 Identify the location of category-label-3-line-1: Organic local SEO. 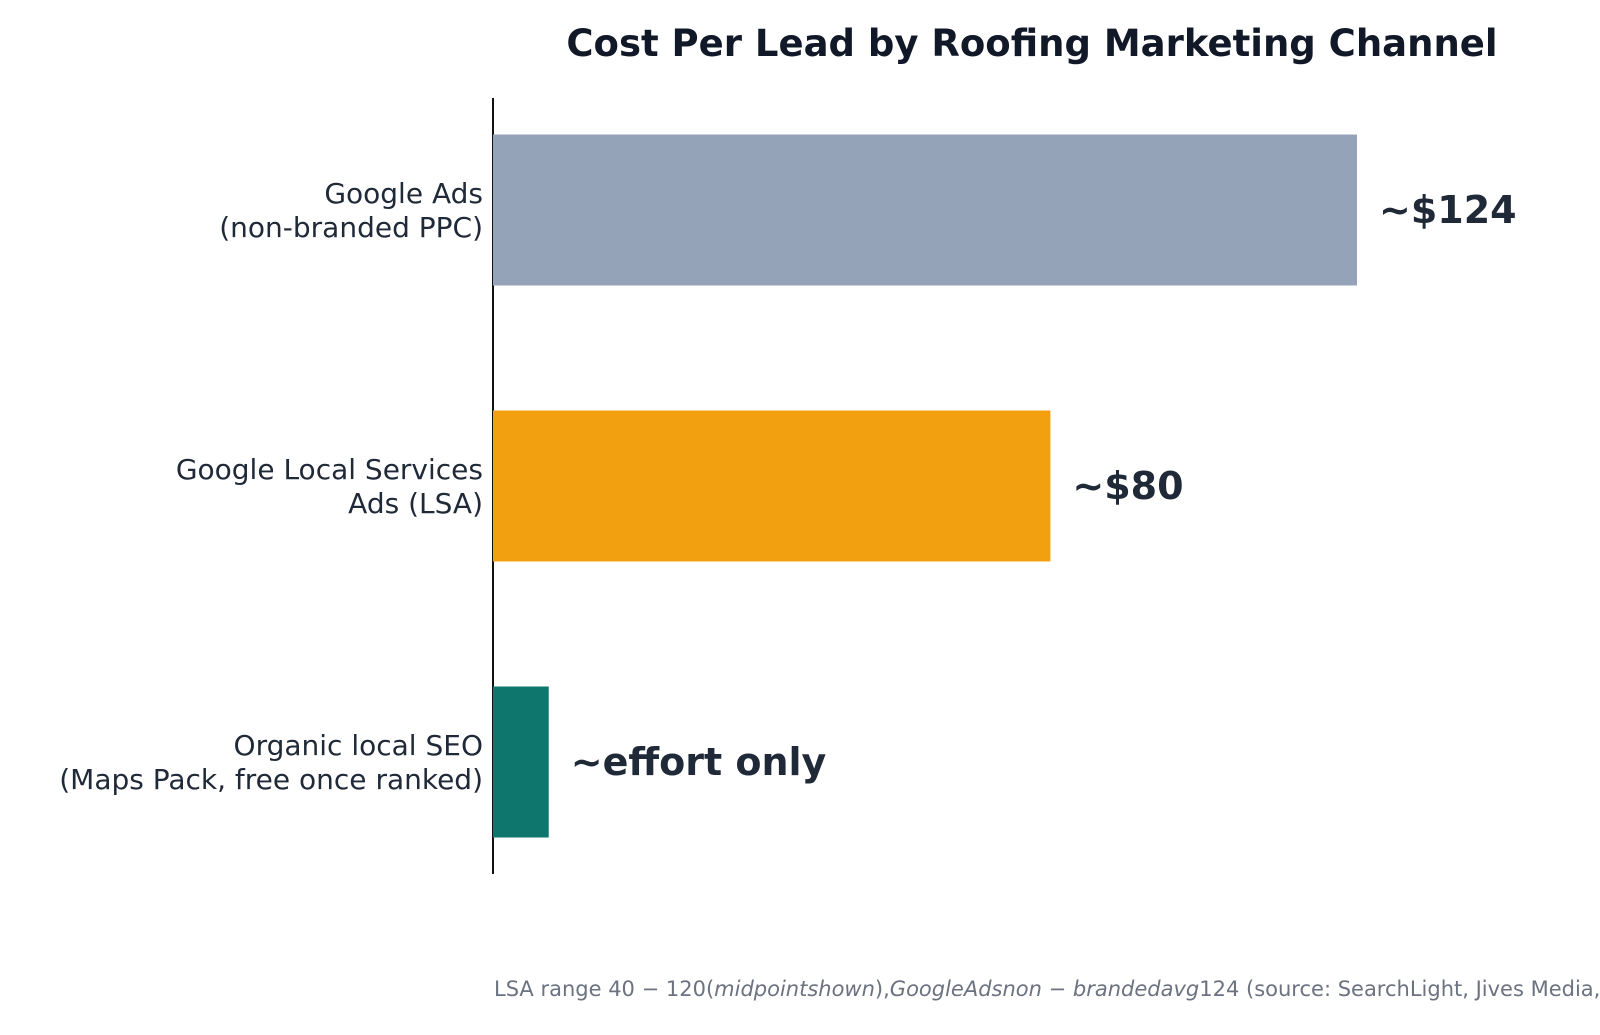
(358, 745).